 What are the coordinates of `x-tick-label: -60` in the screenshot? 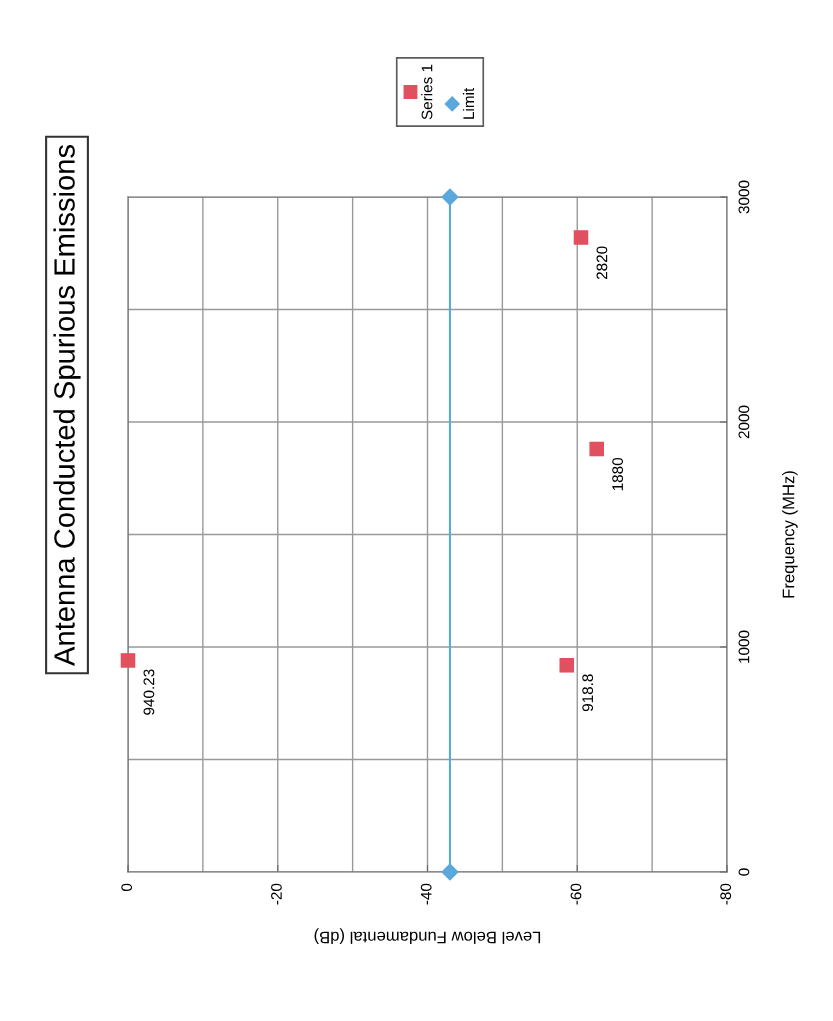 It's located at (576, 894).